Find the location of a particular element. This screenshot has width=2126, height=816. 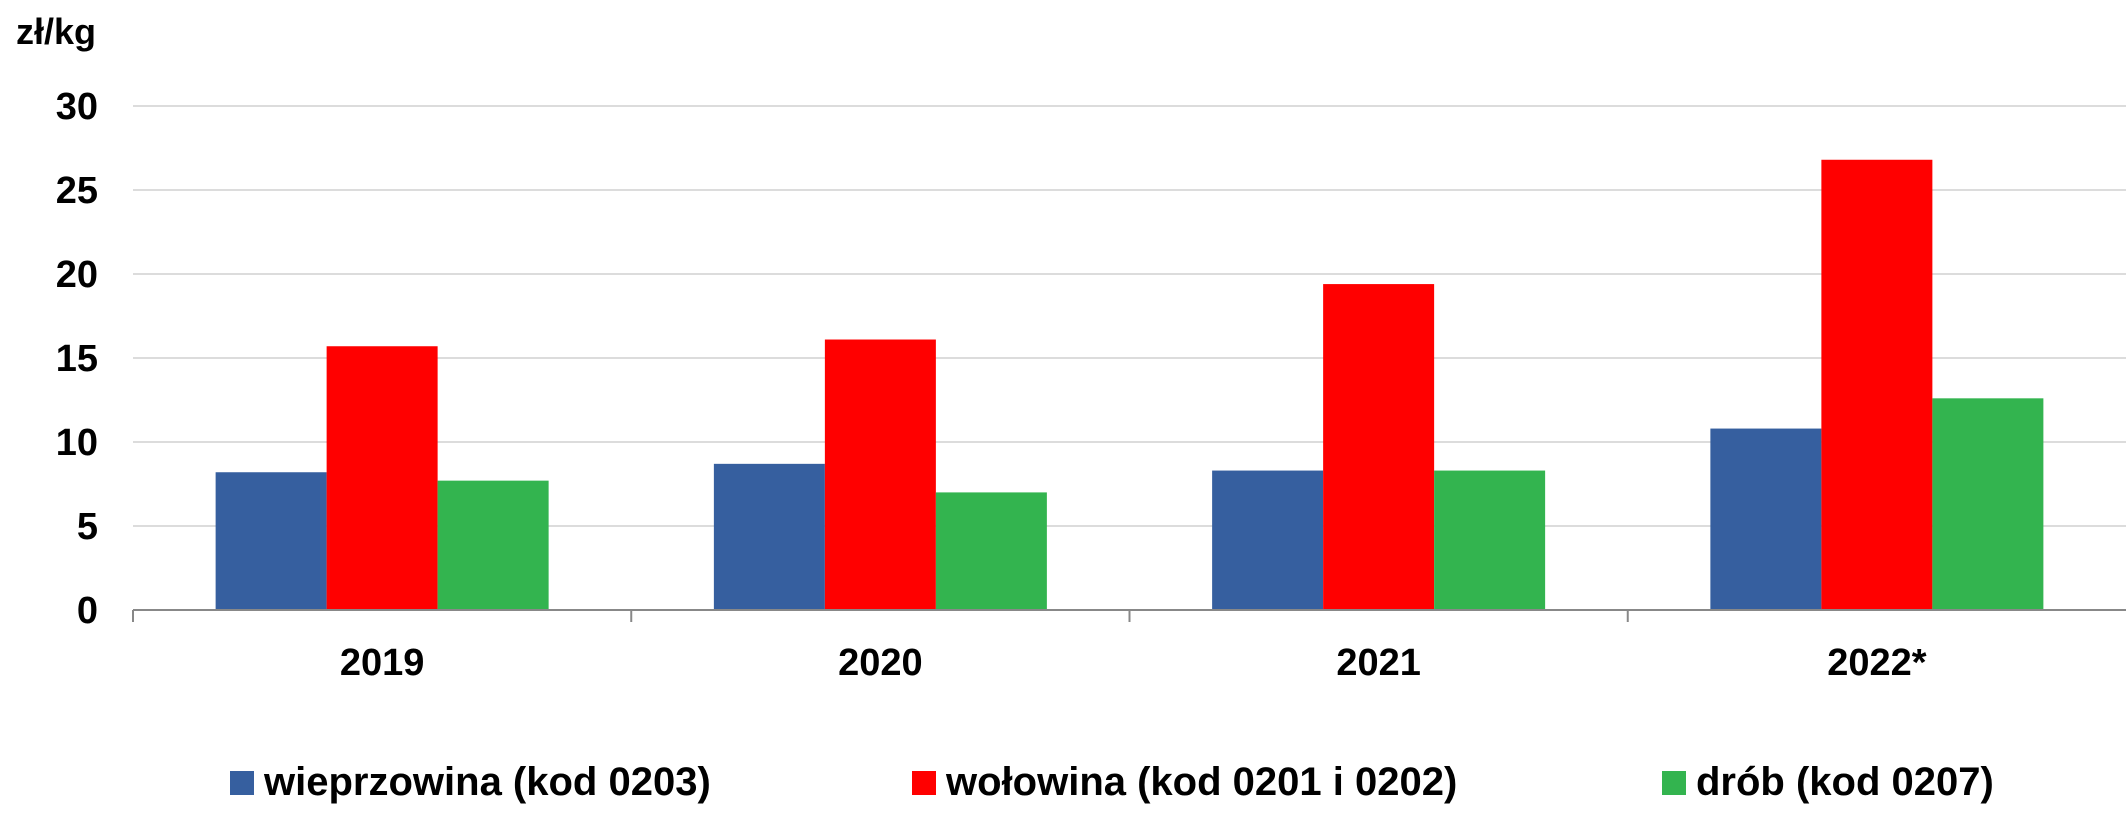

y-tick-label: 5 is located at coordinates (87, 527).